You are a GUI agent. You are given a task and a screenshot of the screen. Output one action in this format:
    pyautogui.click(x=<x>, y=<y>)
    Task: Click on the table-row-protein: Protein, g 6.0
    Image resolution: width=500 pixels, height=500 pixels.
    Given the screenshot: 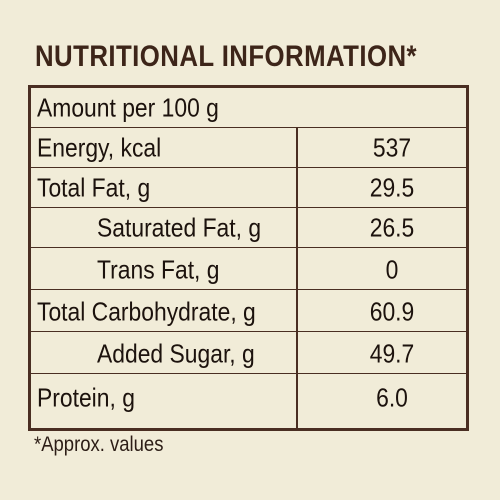 What is the action you would take?
    pyautogui.click(x=248, y=402)
    